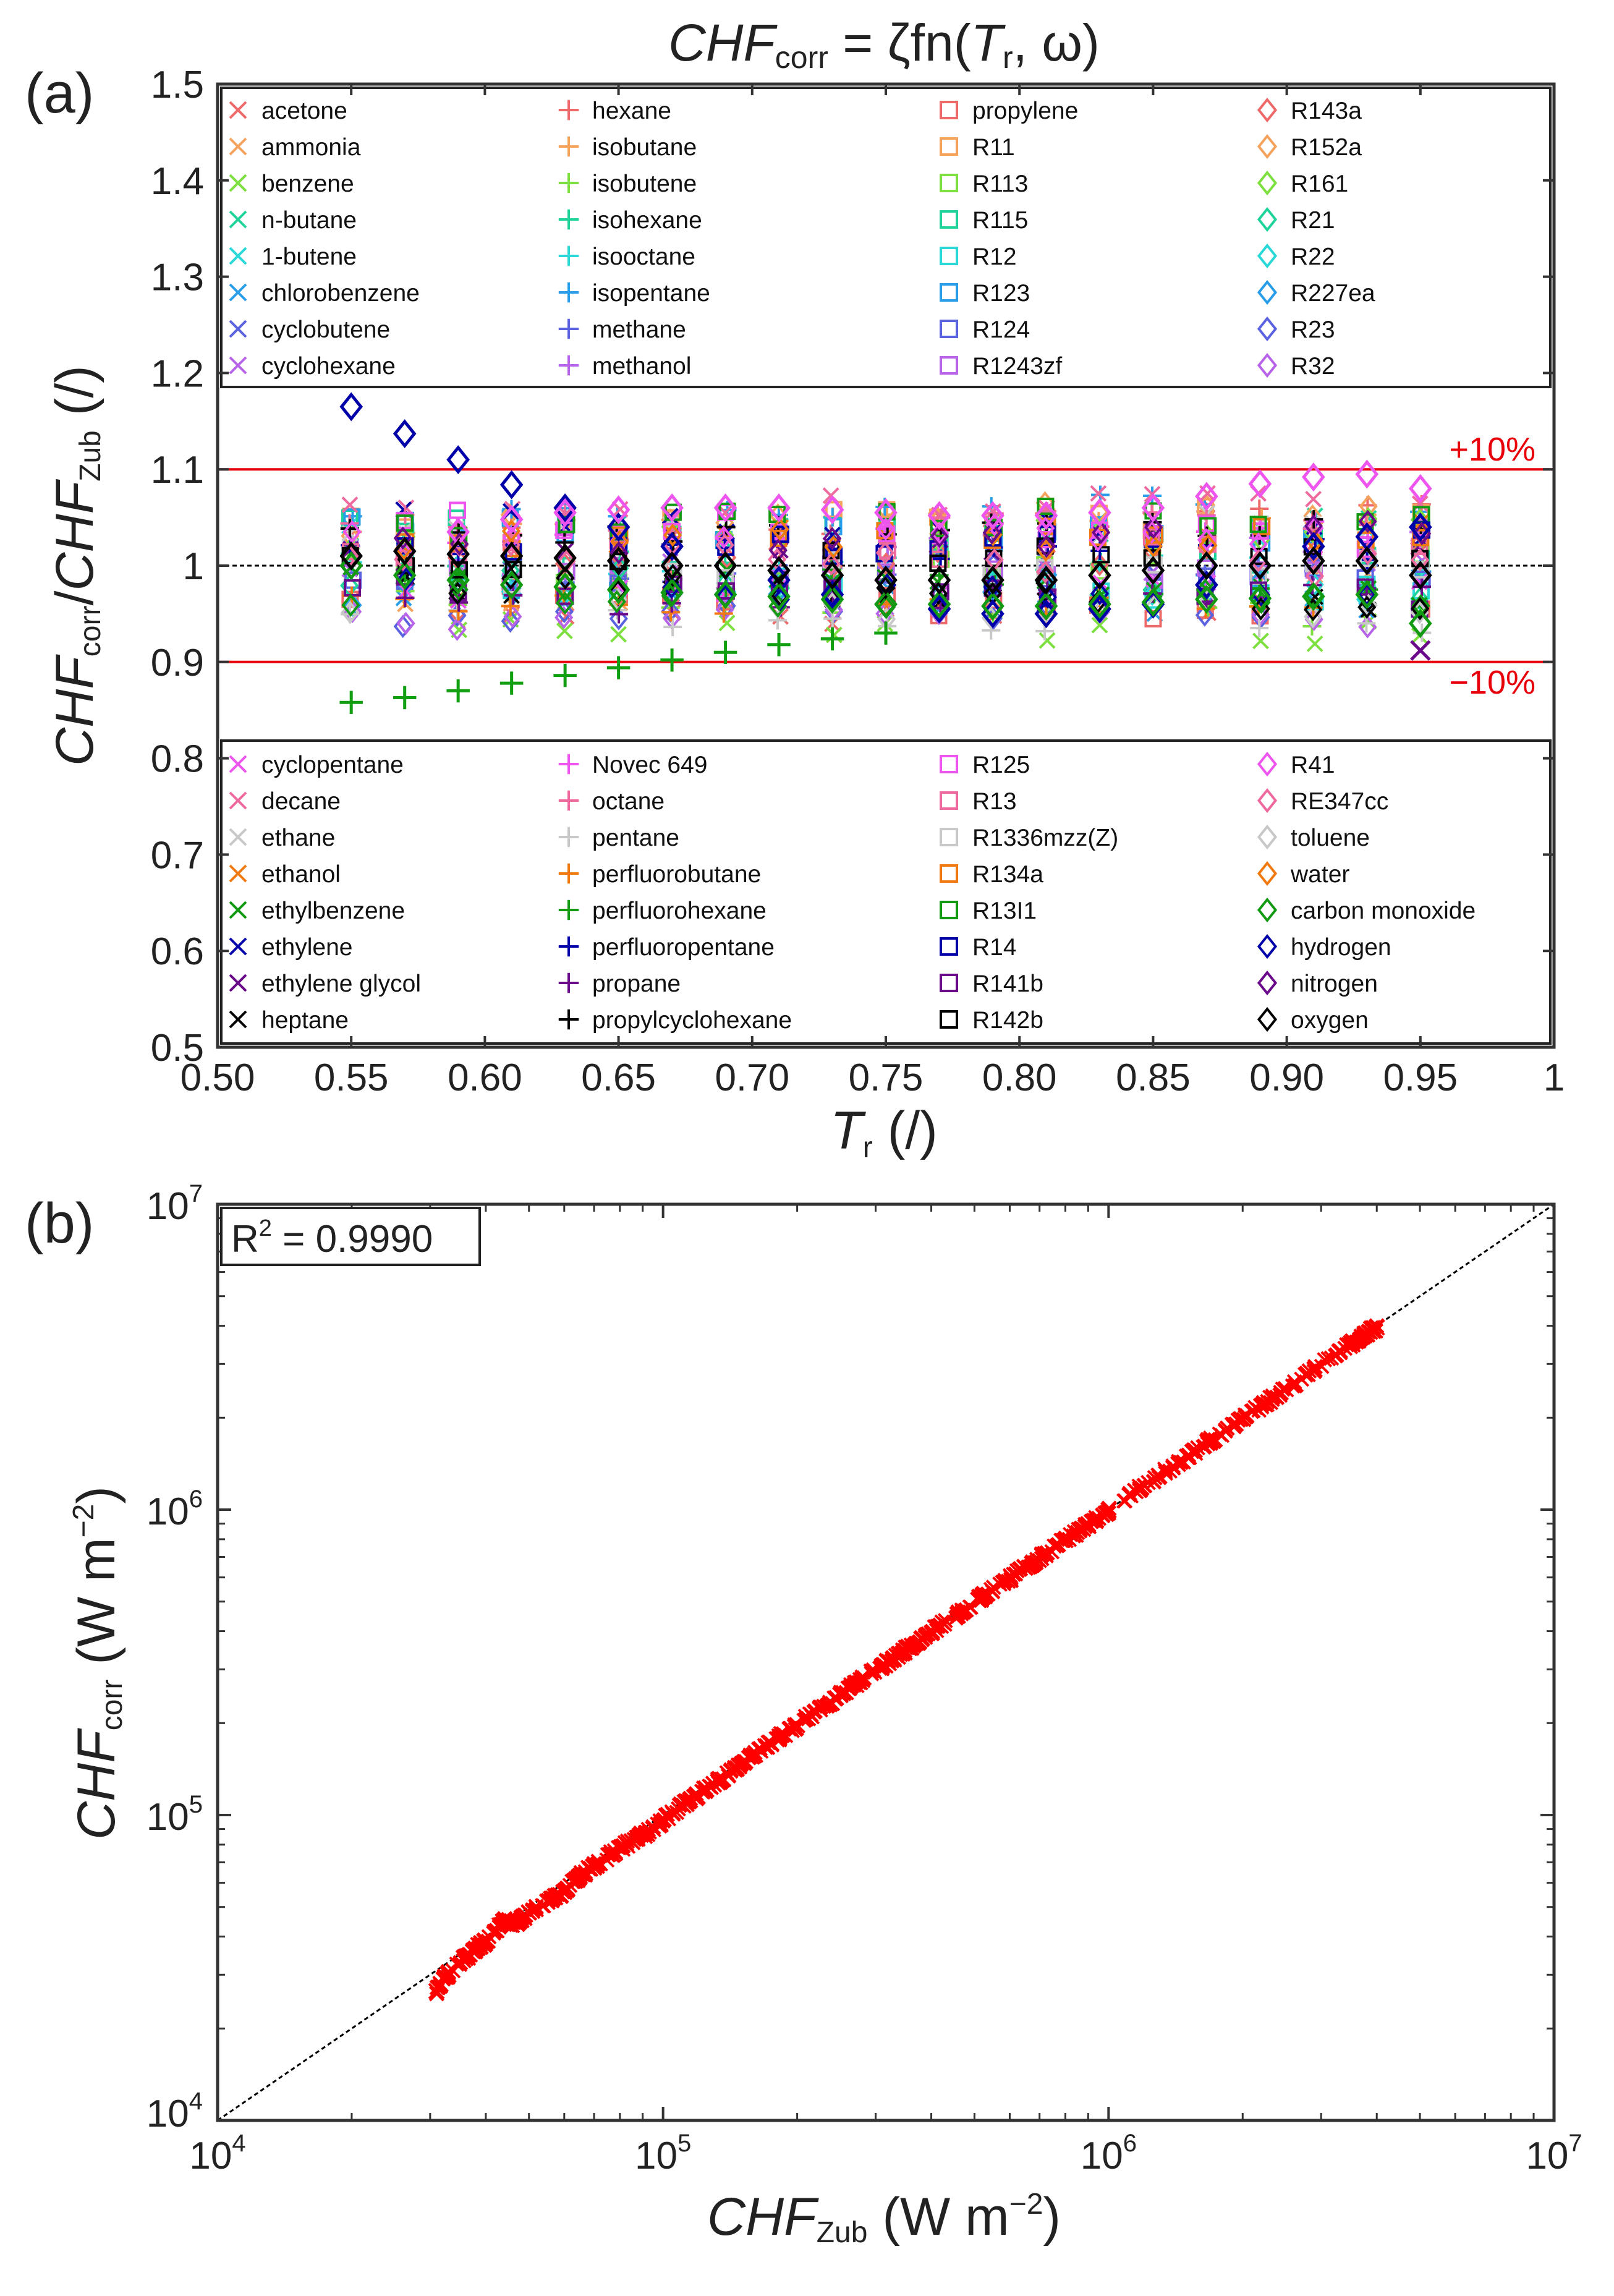 This screenshot has height=2296, width=1614. I want to click on cloud-point-r32, so click(352, 612).